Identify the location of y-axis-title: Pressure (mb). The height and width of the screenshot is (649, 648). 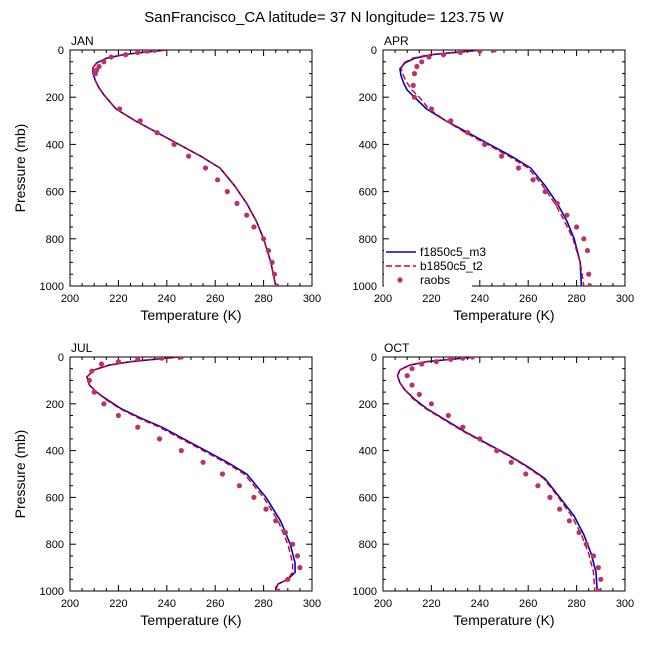
(20, 168).